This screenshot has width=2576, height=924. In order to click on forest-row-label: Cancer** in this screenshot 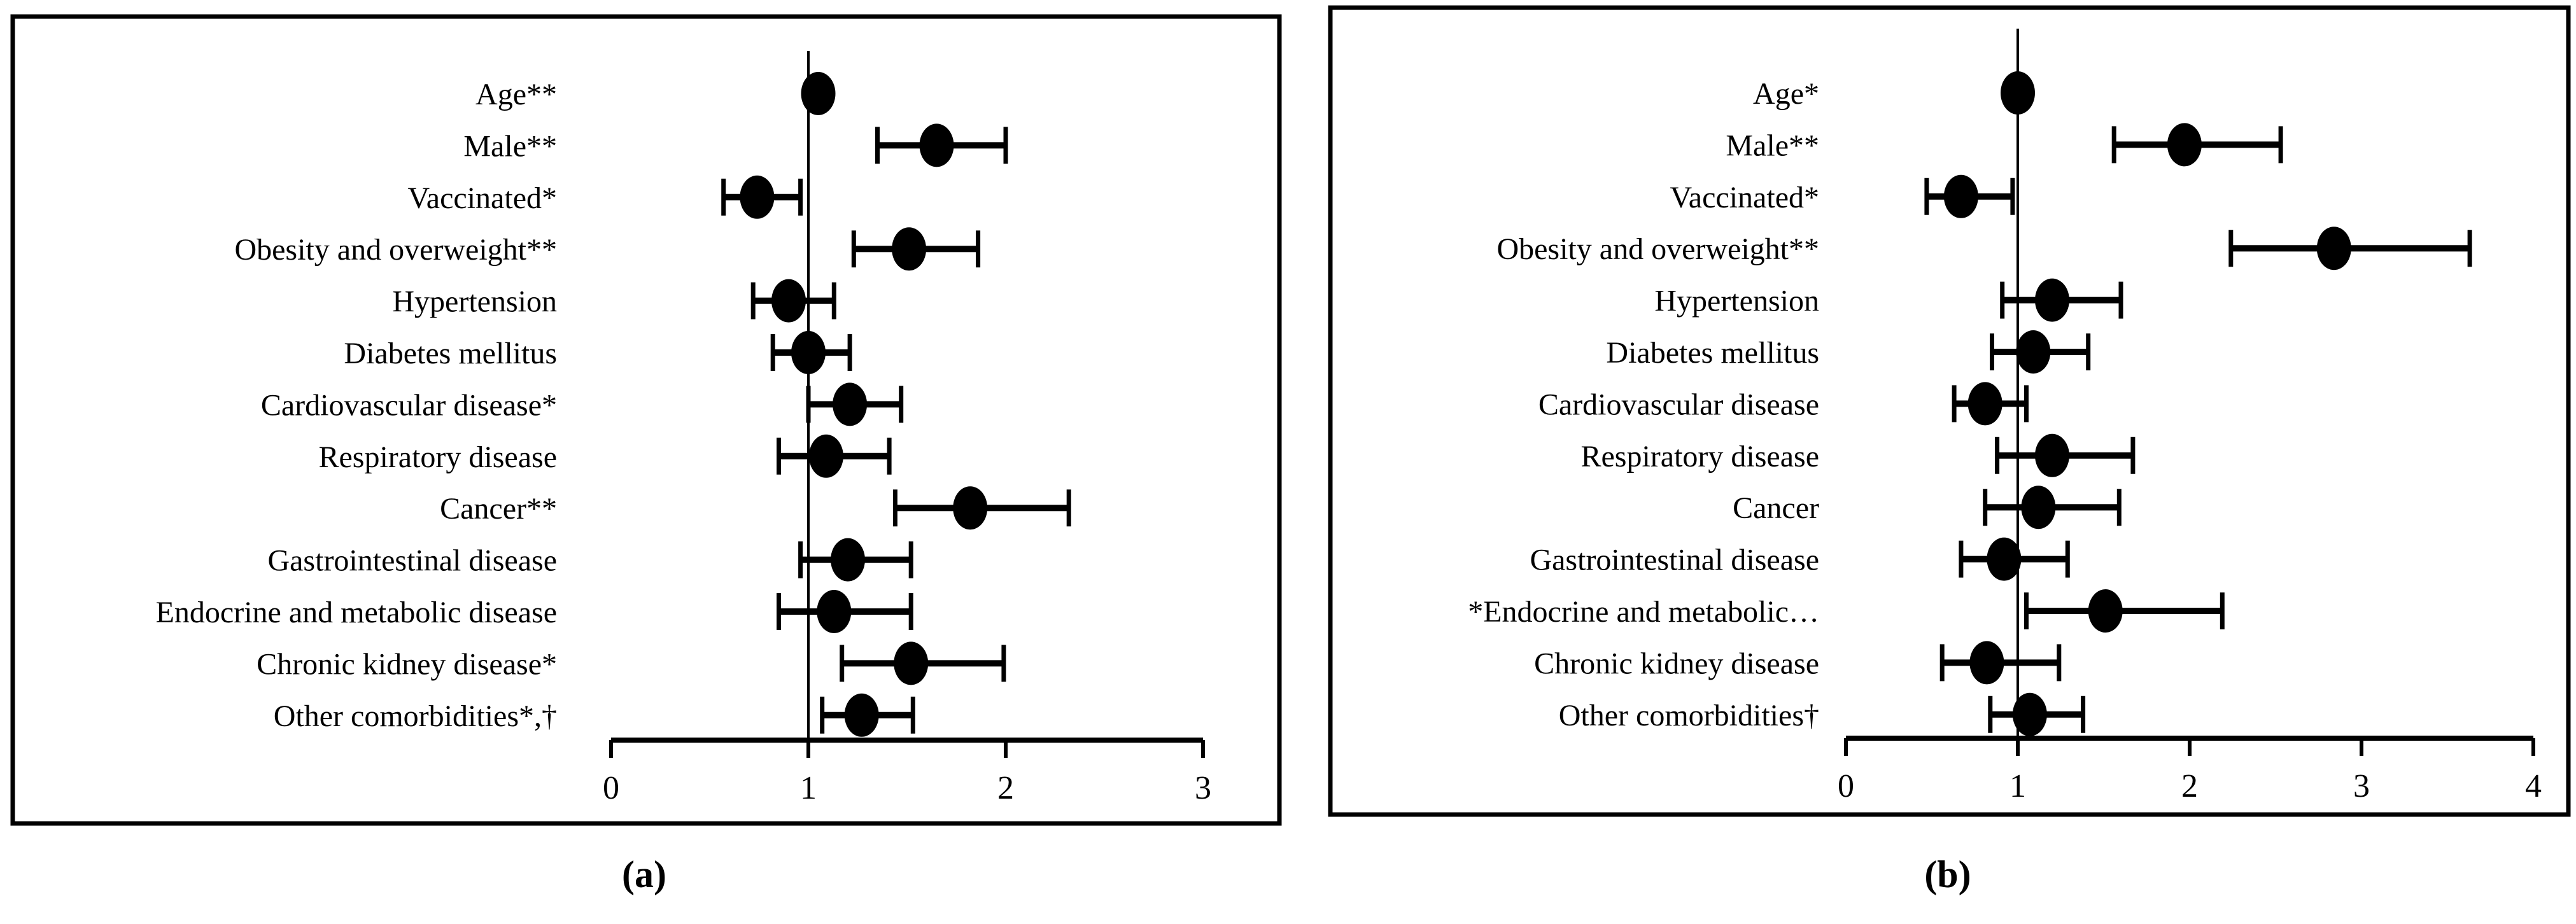, I will do `click(499, 509)`.